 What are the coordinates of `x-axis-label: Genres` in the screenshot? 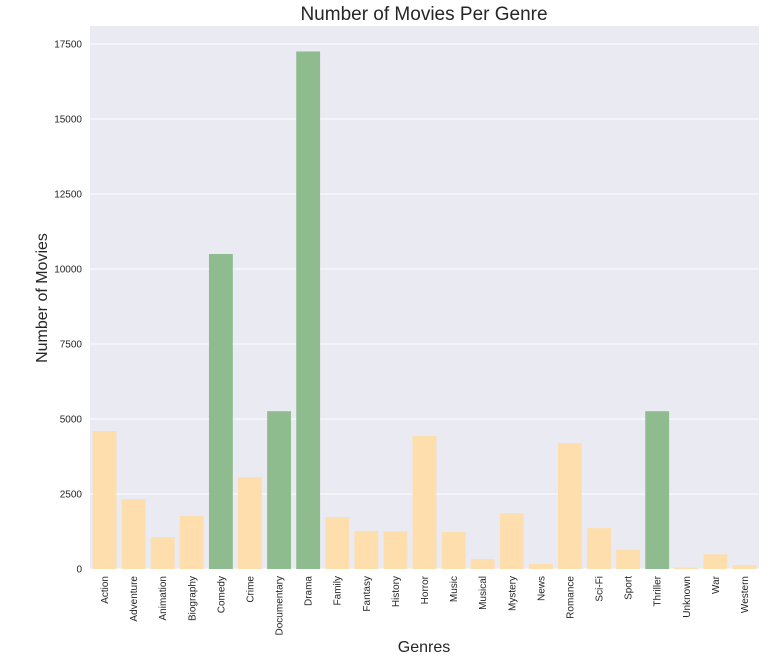 It's located at (424, 647).